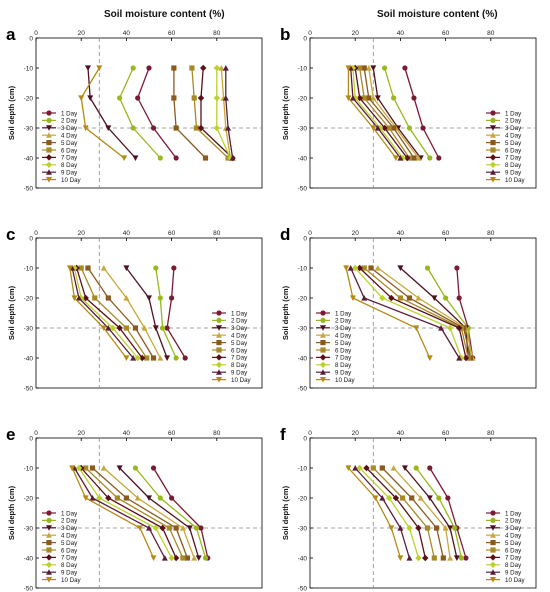 The image size is (550, 592). Describe the element at coordinates (82, 33) in the screenshot. I see `x-tick-label: 20` at that location.